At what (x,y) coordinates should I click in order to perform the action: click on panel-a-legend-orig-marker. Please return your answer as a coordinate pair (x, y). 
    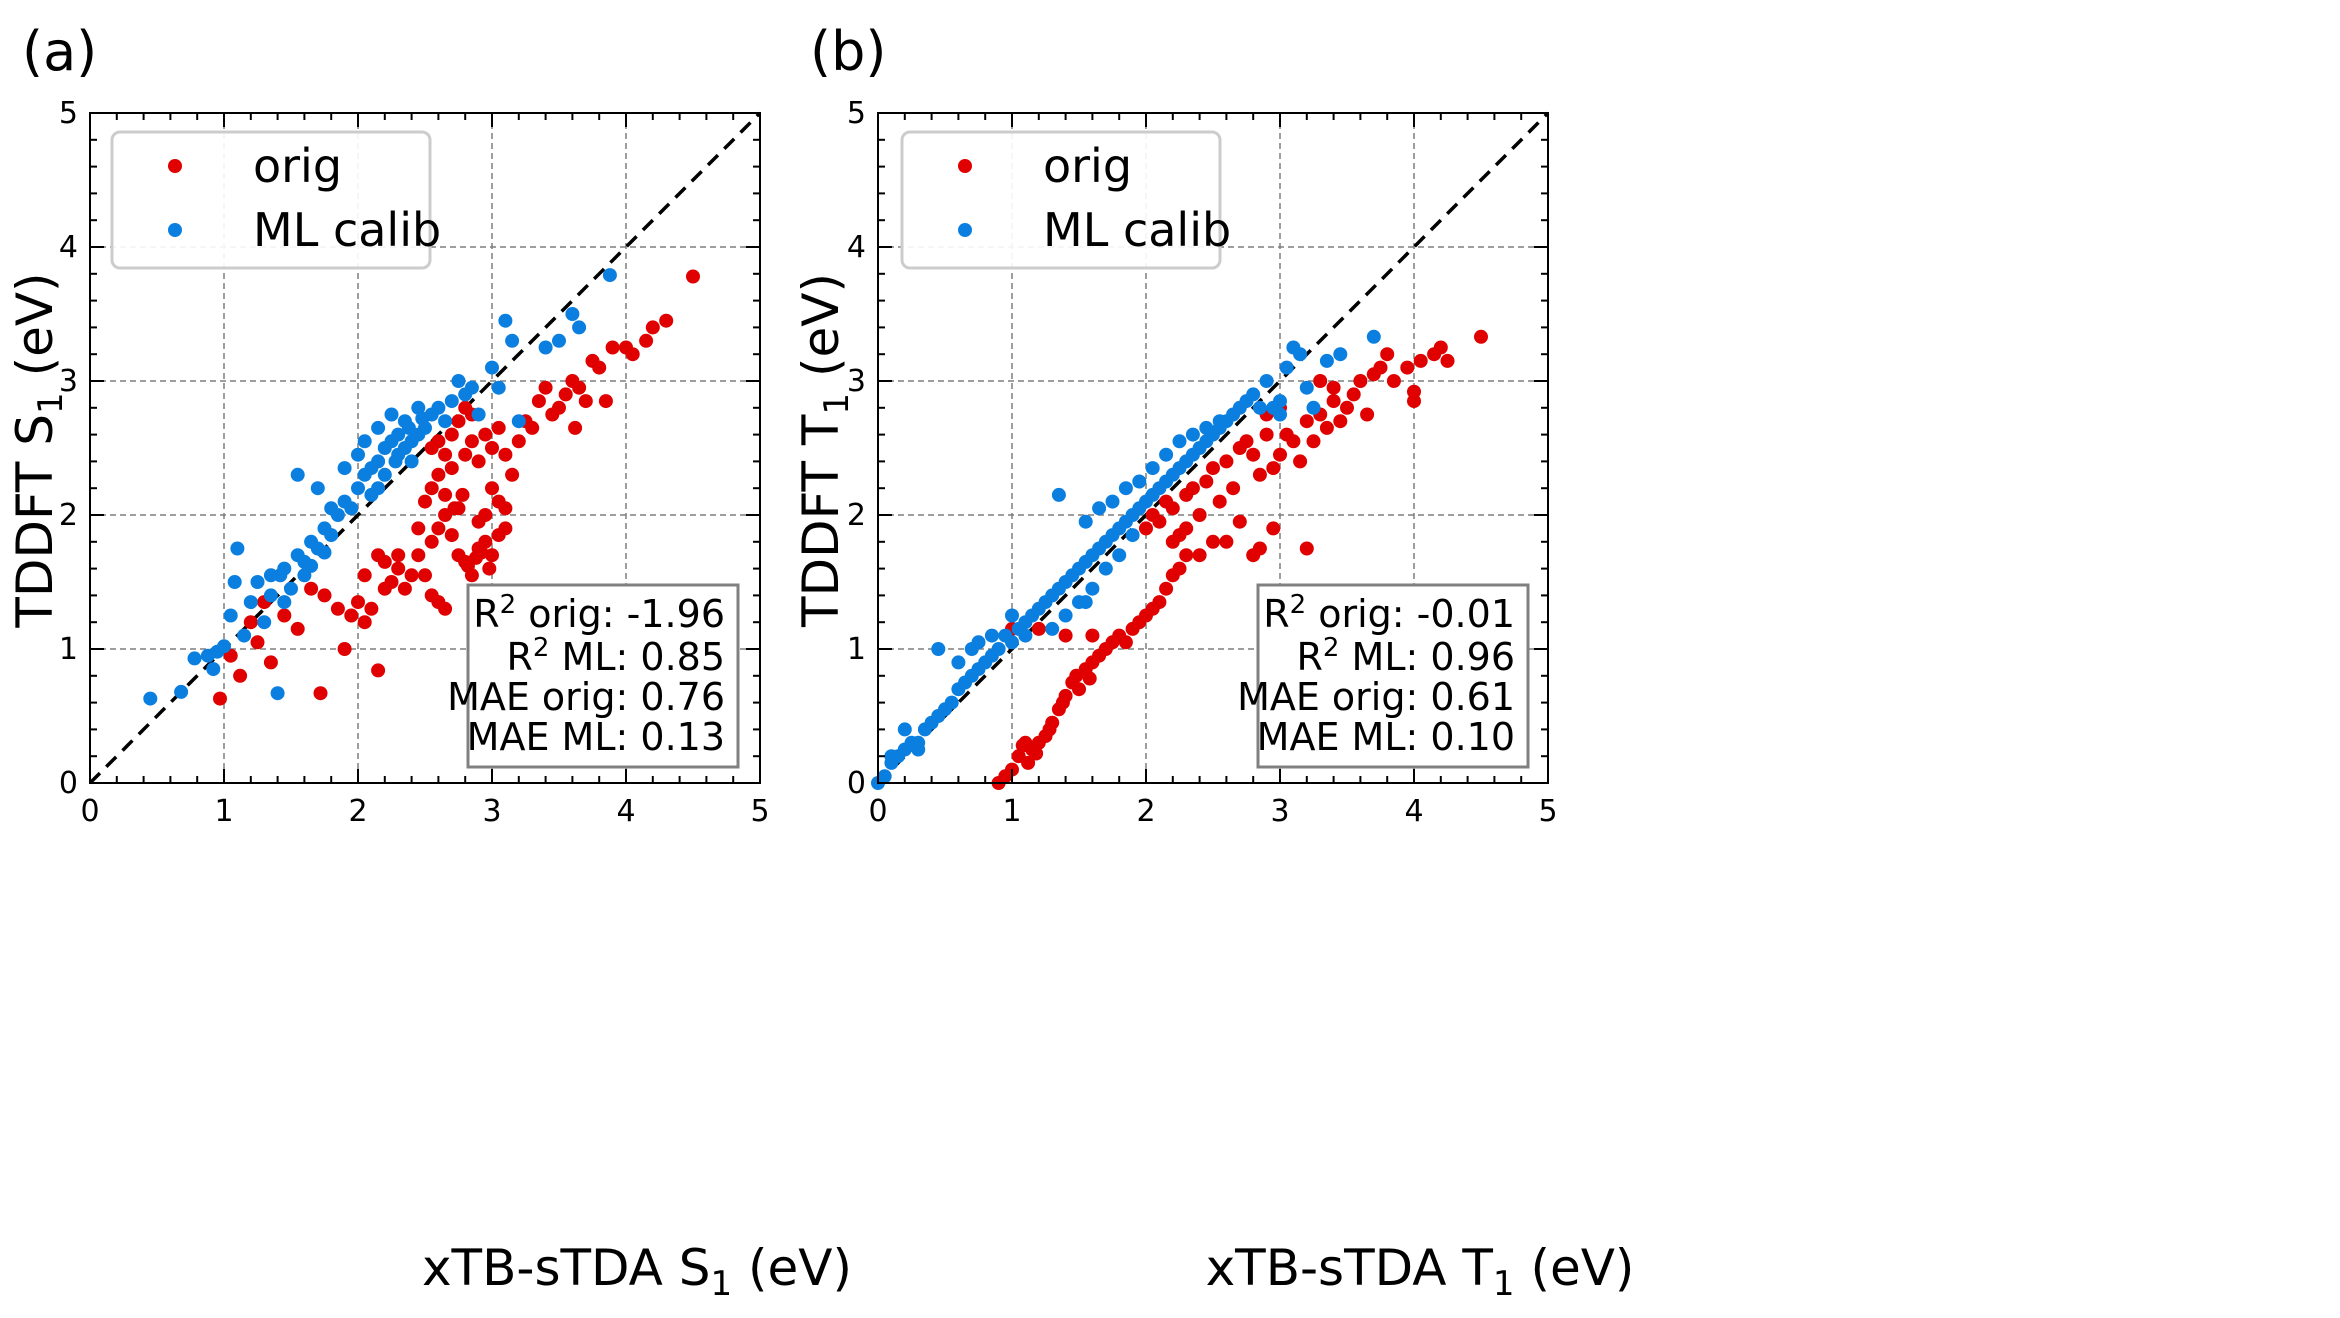
    Looking at the image, I should click on (175, 166).